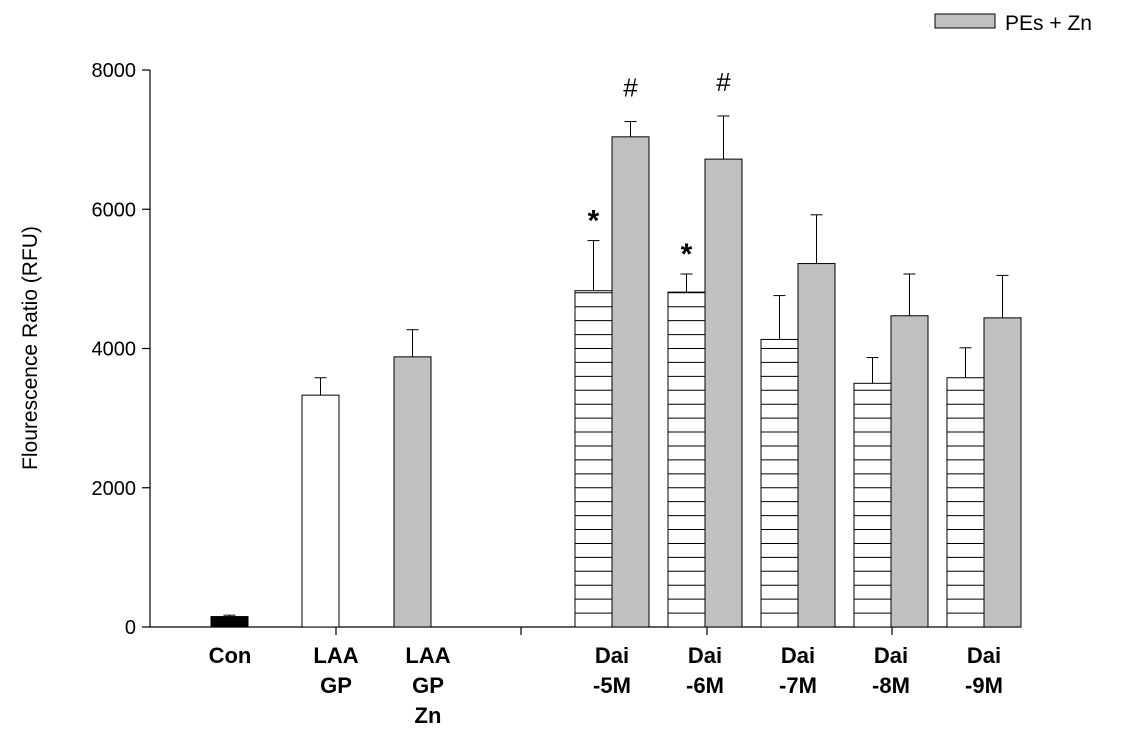  What do you see at coordinates (428, 715) in the screenshot?
I see `x-tick-label-line: Zn` at bounding box center [428, 715].